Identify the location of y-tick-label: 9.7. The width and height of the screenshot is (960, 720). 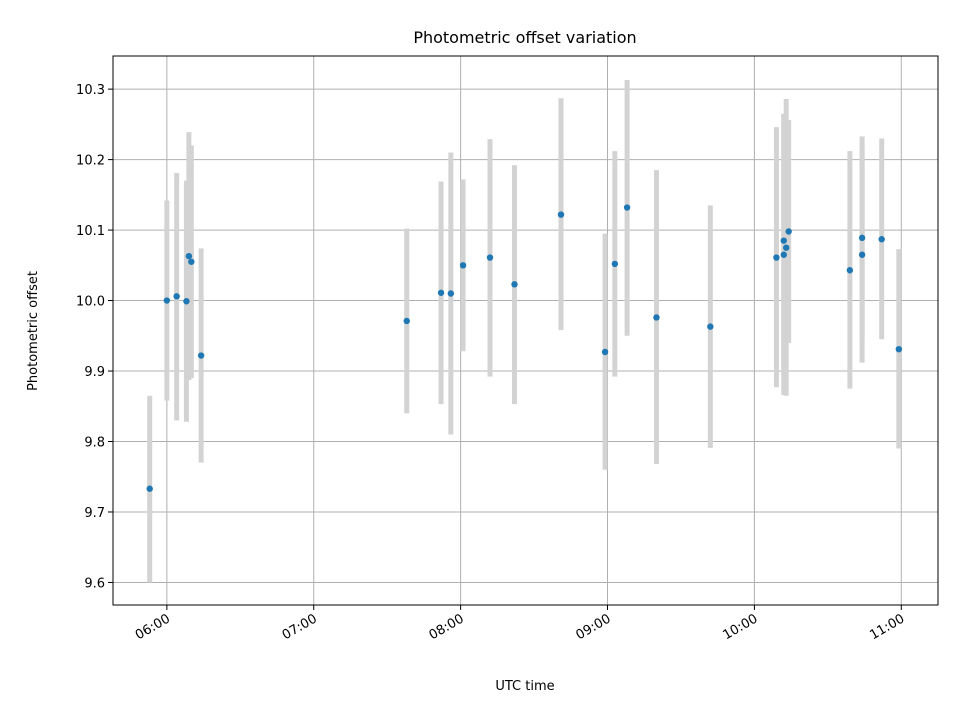
(94, 513).